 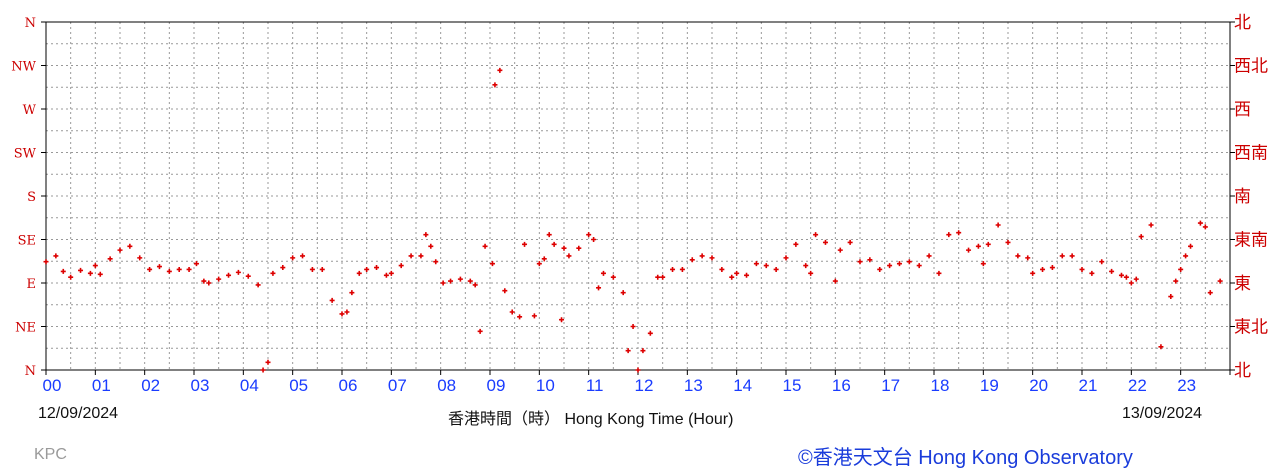 I want to click on x-tick-label: 05, so click(x=298, y=385).